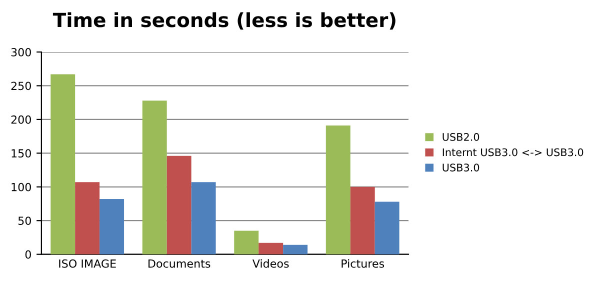 The image size is (592, 289). Describe the element at coordinates (461, 137) in the screenshot. I see `legend-label: USB2.0` at that location.